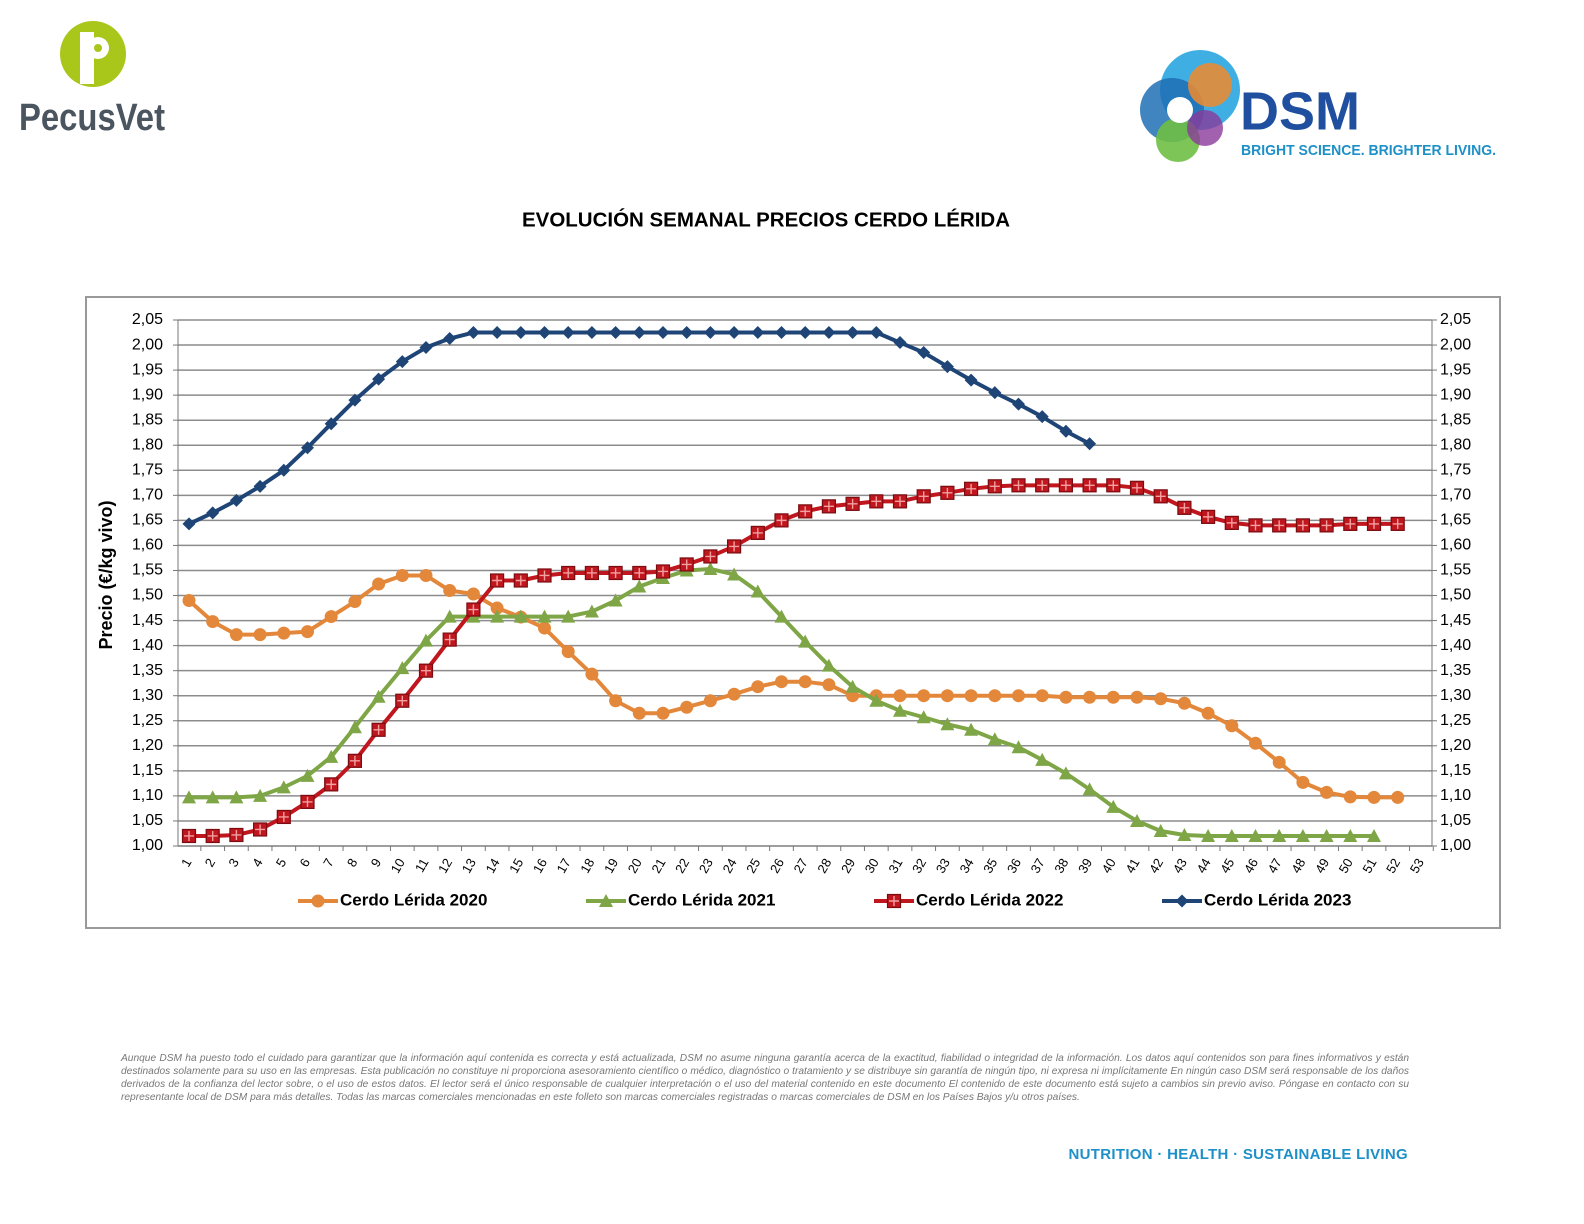 This screenshot has width=1584, height=1224. I want to click on x-tick-label: 23, so click(706, 866).